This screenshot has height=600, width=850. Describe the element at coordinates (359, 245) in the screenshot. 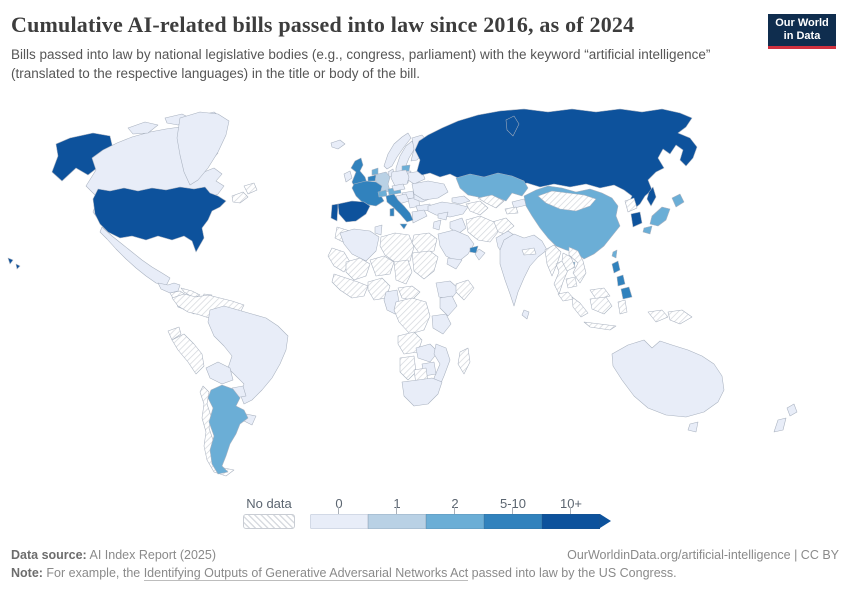

I see `country-algeria` at that location.